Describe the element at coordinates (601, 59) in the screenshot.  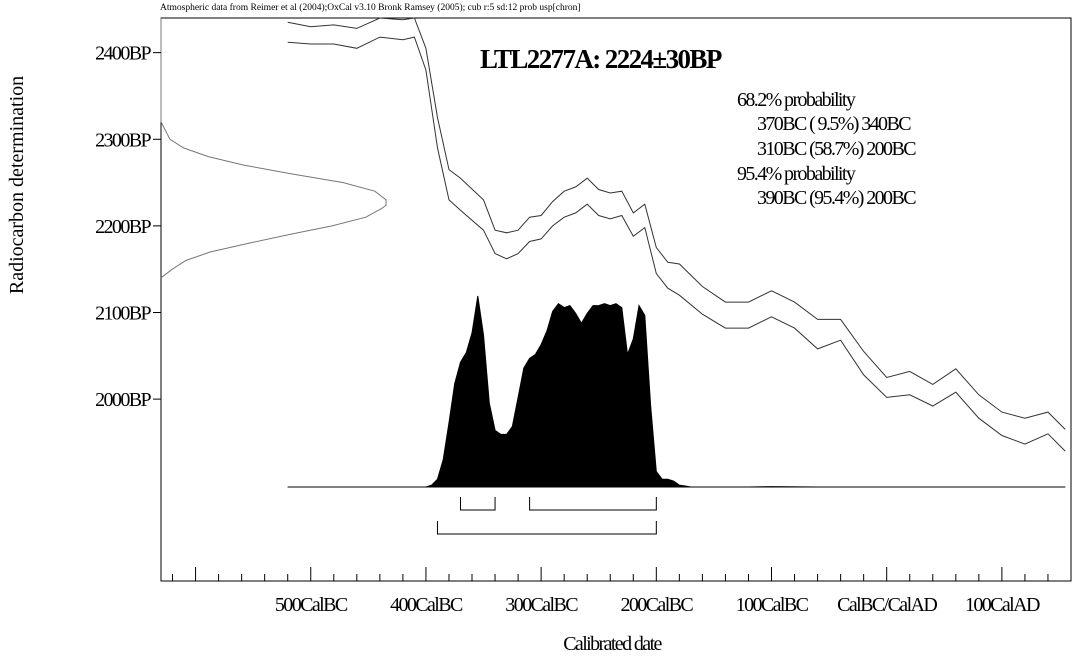
I see `chart-title: LTL2277A: 2224±30BP` at that location.